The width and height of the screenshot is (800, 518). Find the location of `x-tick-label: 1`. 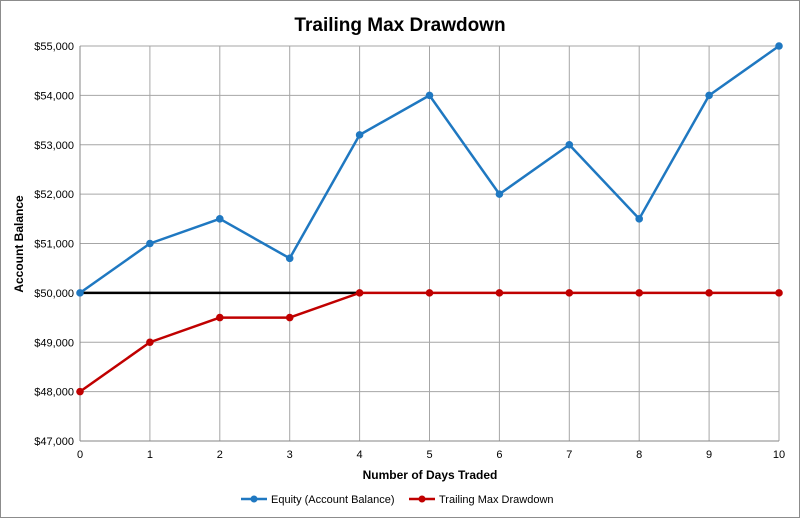

x-tick-label: 1 is located at coordinates (150, 455).